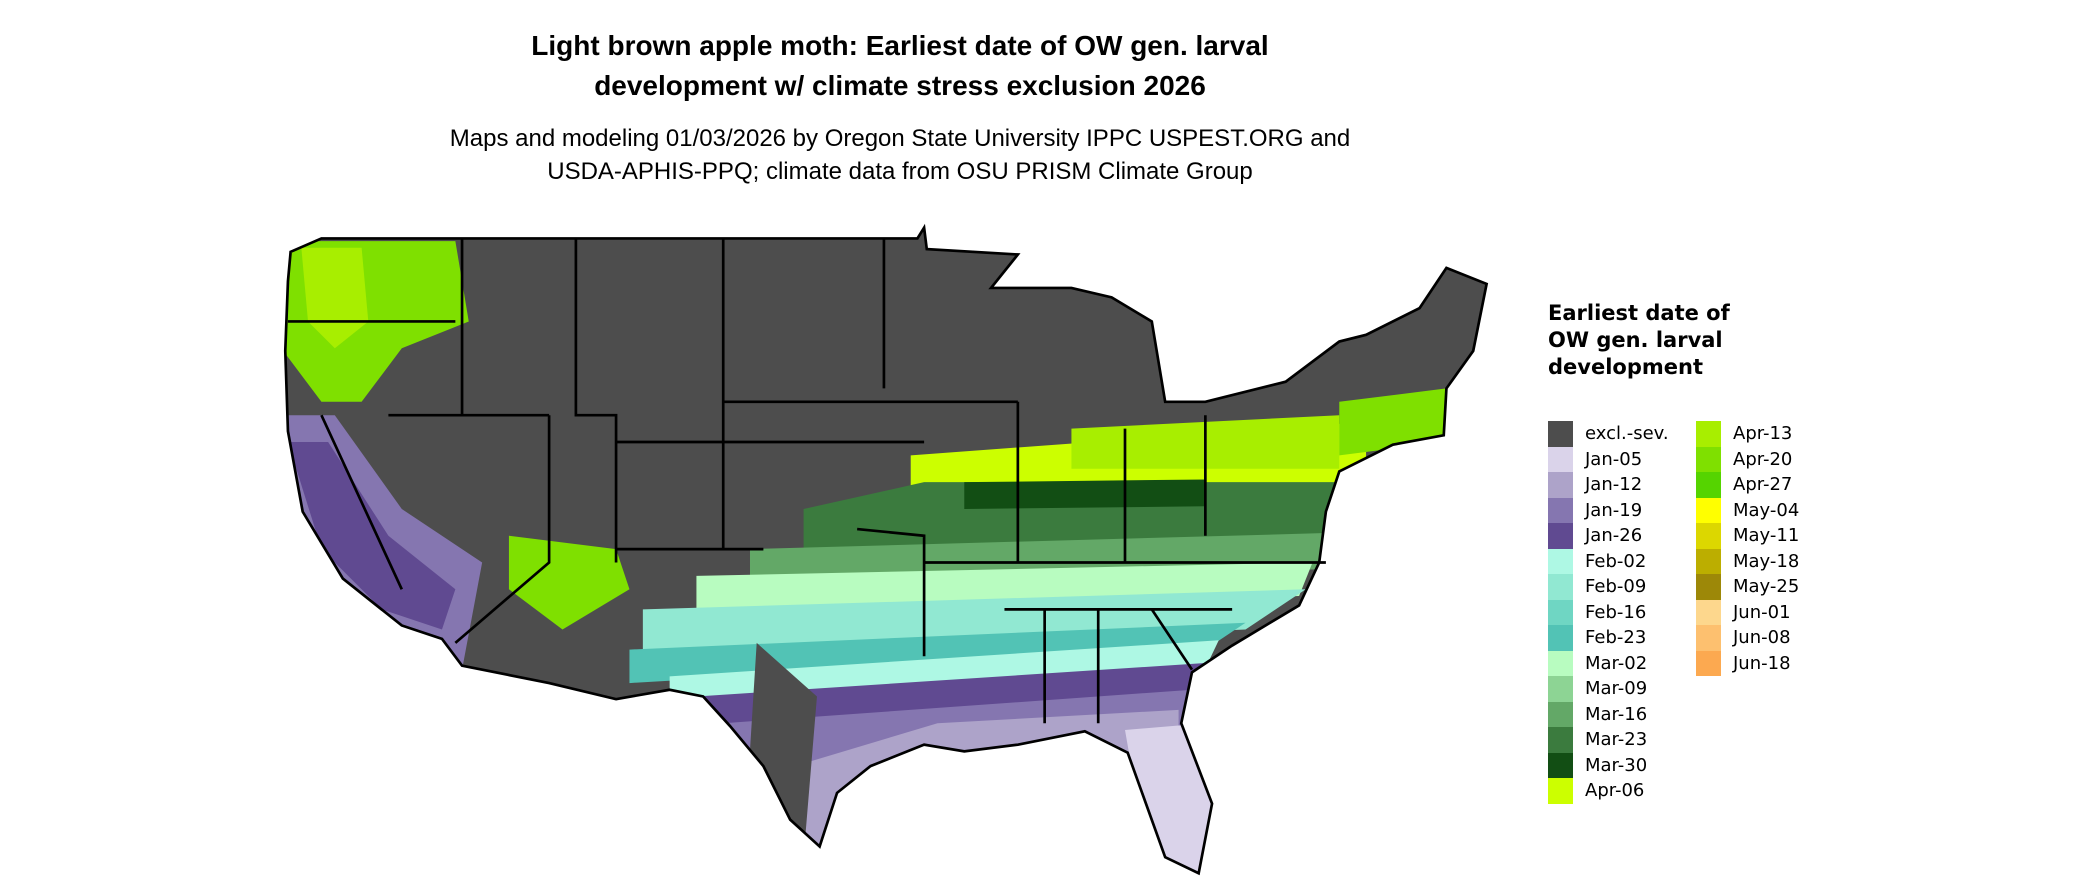  I want to click on legend-item: Jan-12, so click(1622, 485).